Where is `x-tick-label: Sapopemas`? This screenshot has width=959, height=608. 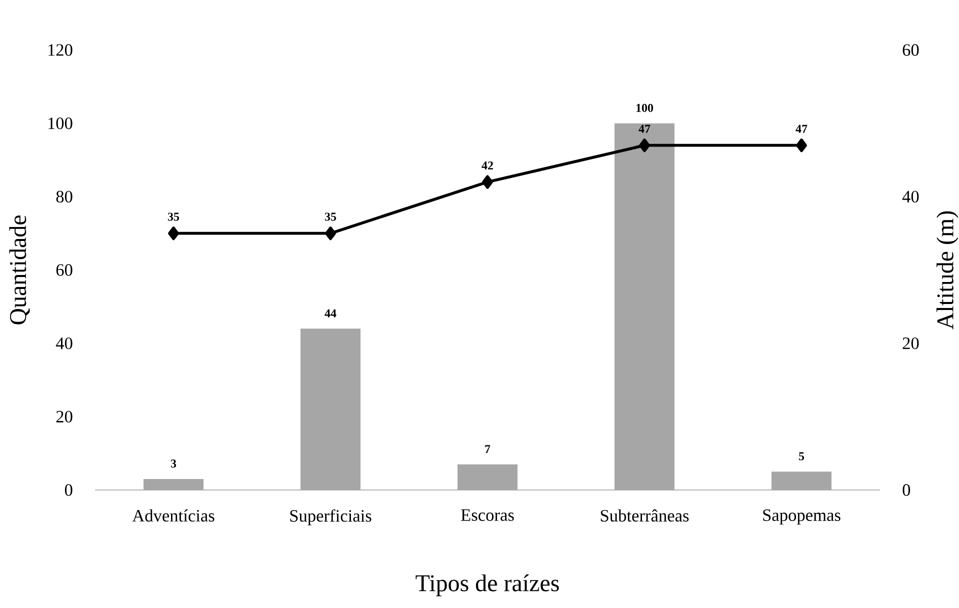
x-tick-label: Sapopemas is located at coordinates (801, 517).